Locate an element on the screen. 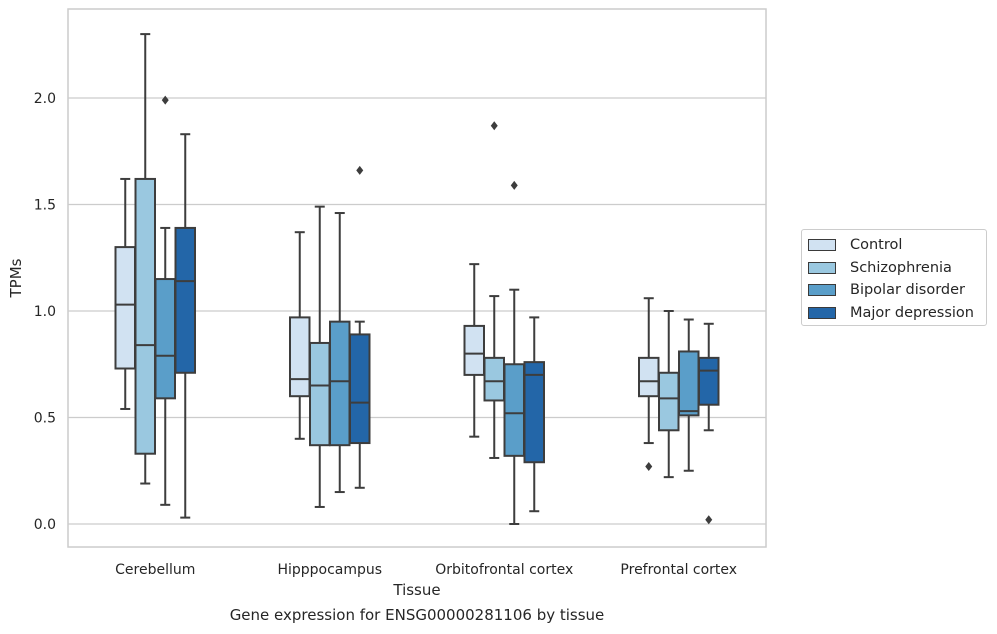 Image resolution: width=997 pixels, height=634 pixels. y-tick-label: 1.0 is located at coordinates (45, 312).